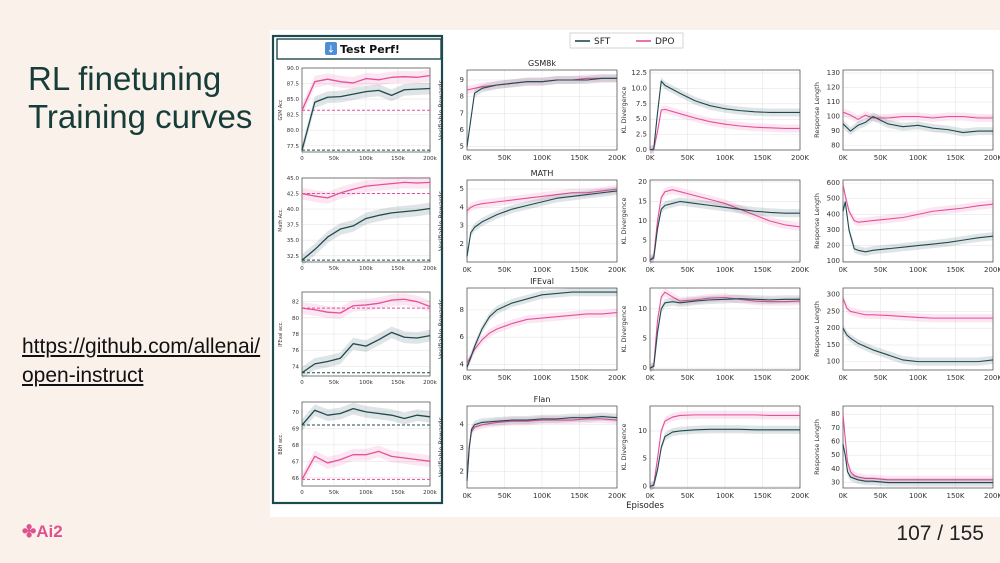  Describe the element at coordinates (293, 210) in the screenshot. I see `test-panel-1-ytick-3: 40.0` at that location.